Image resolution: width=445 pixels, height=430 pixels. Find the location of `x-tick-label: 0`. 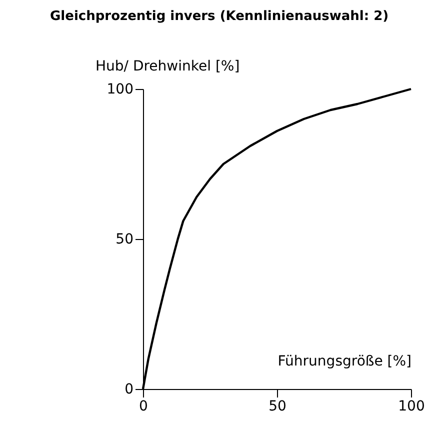

x-tick-label: 0 is located at coordinates (143, 406).